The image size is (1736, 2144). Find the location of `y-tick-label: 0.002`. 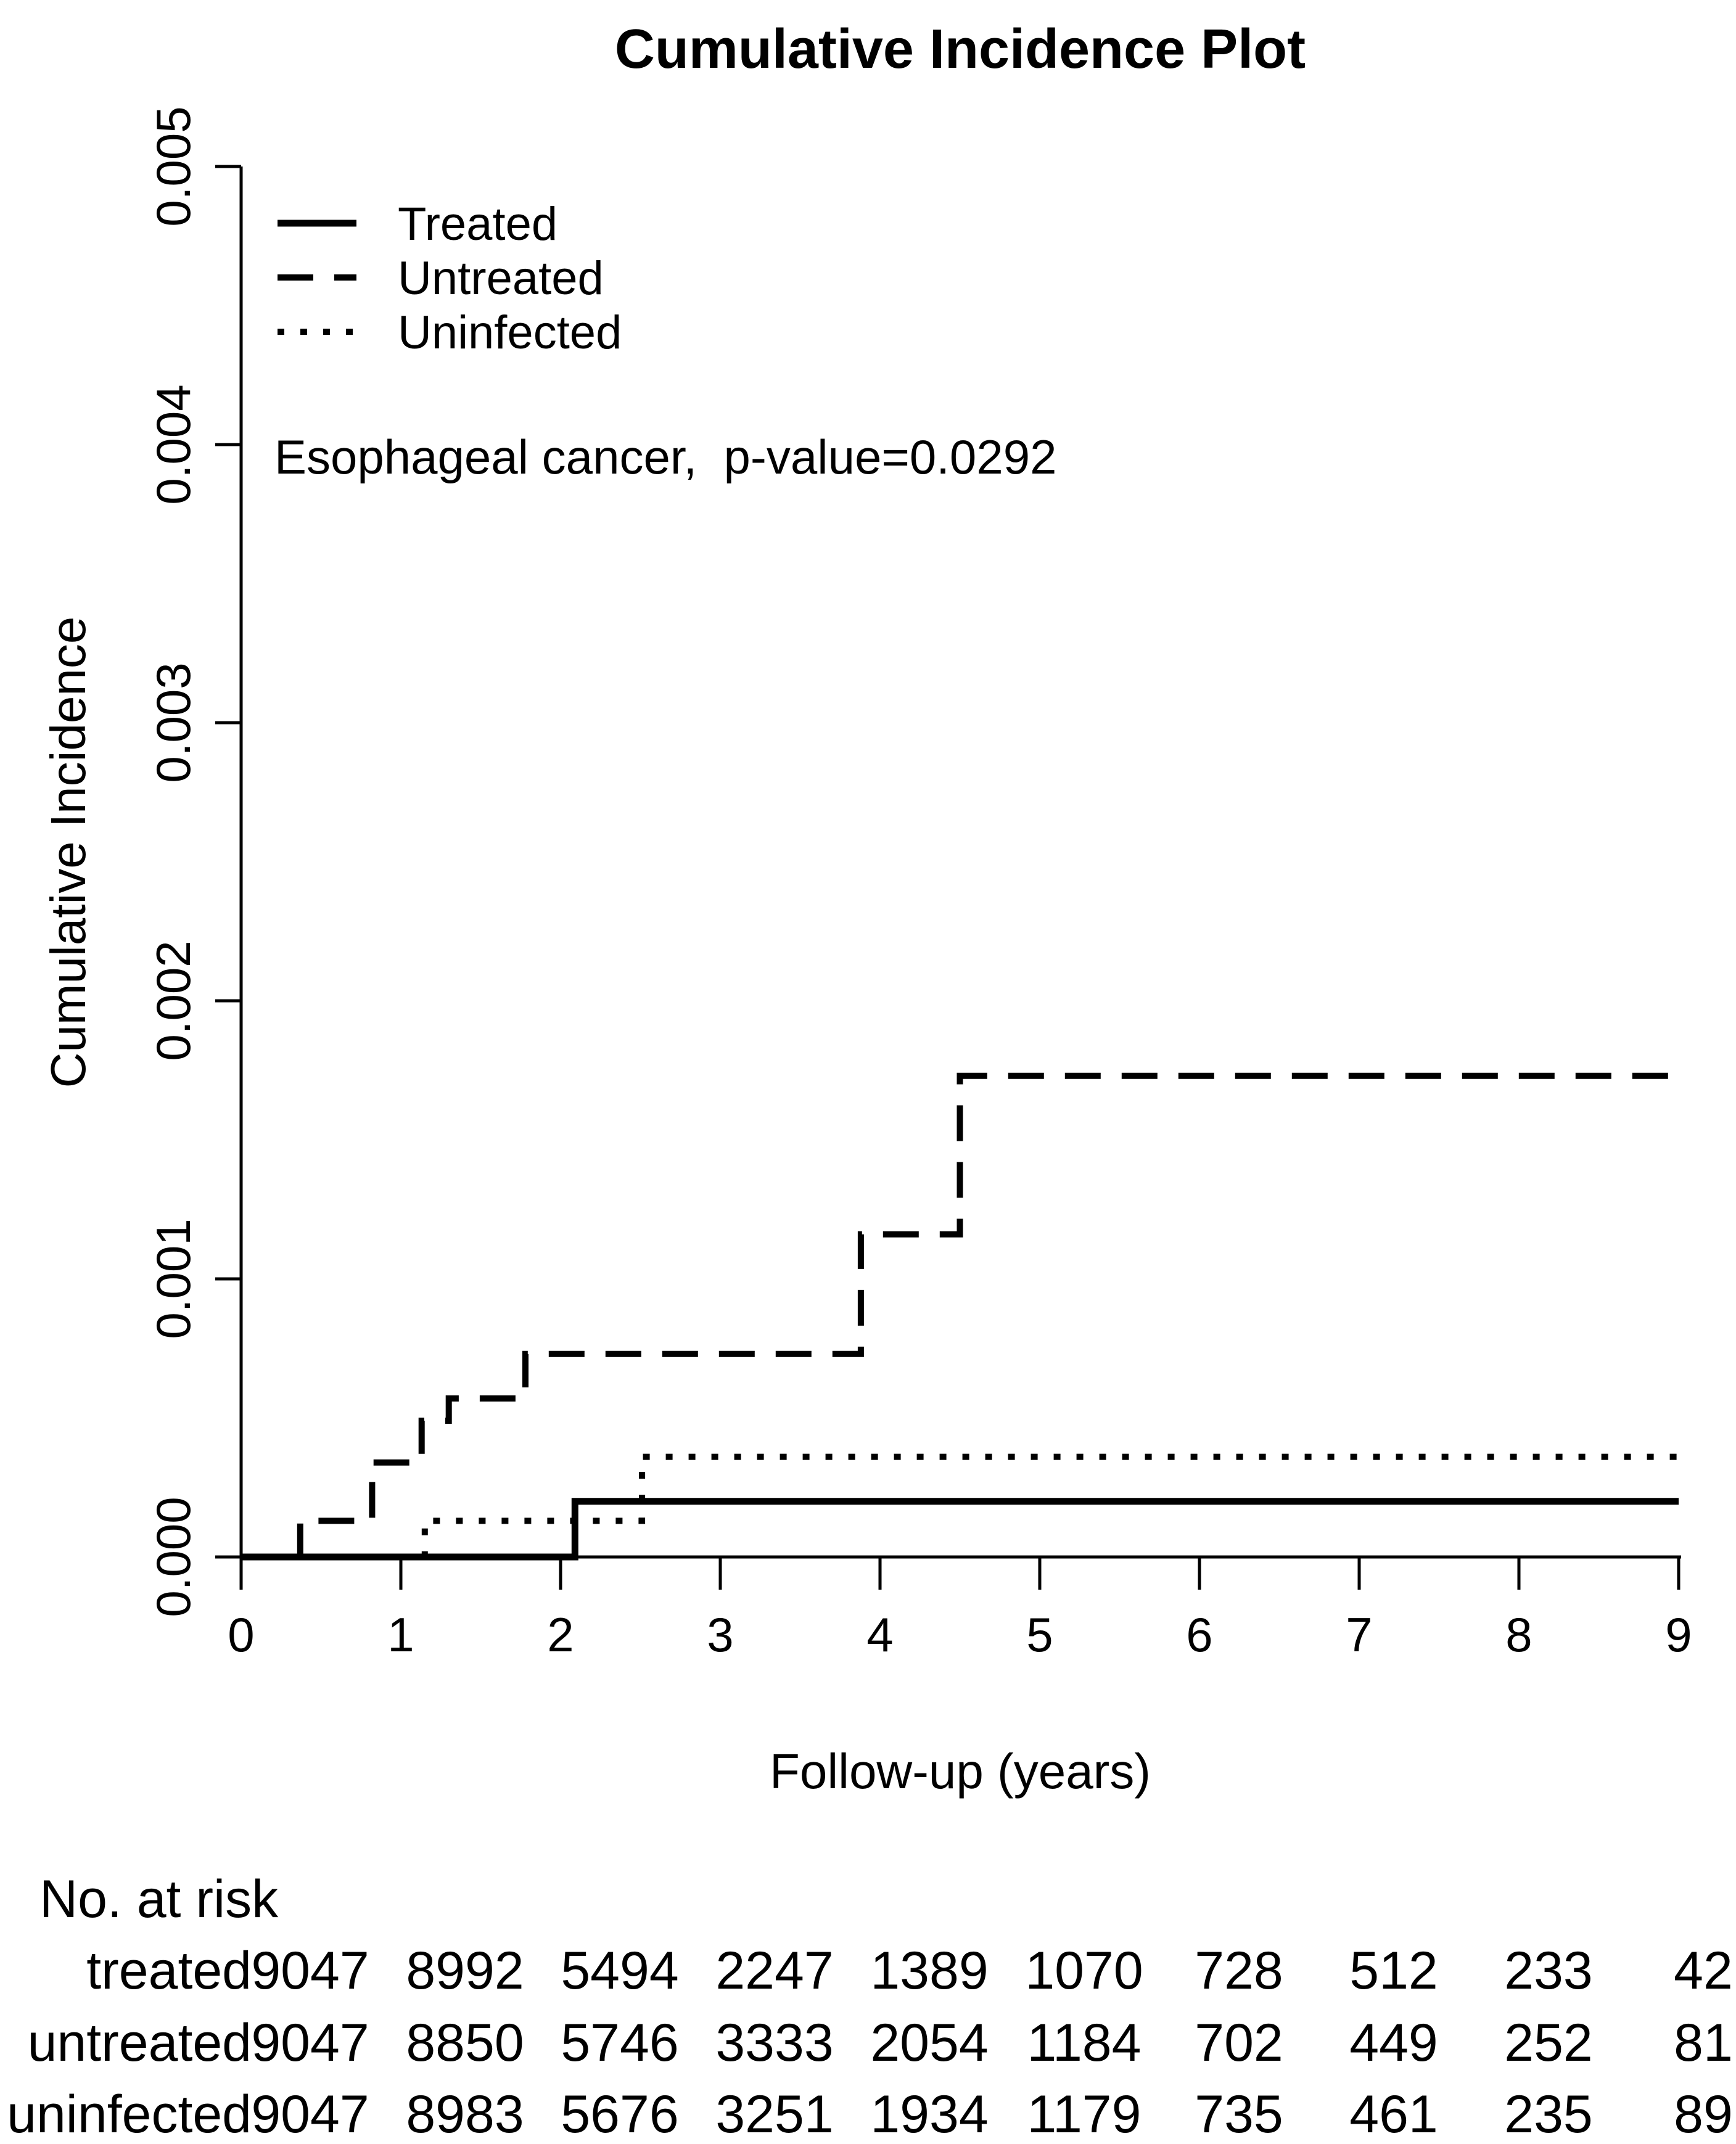

y-tick-label: 0.002 is located at coordinates (173, 1001).